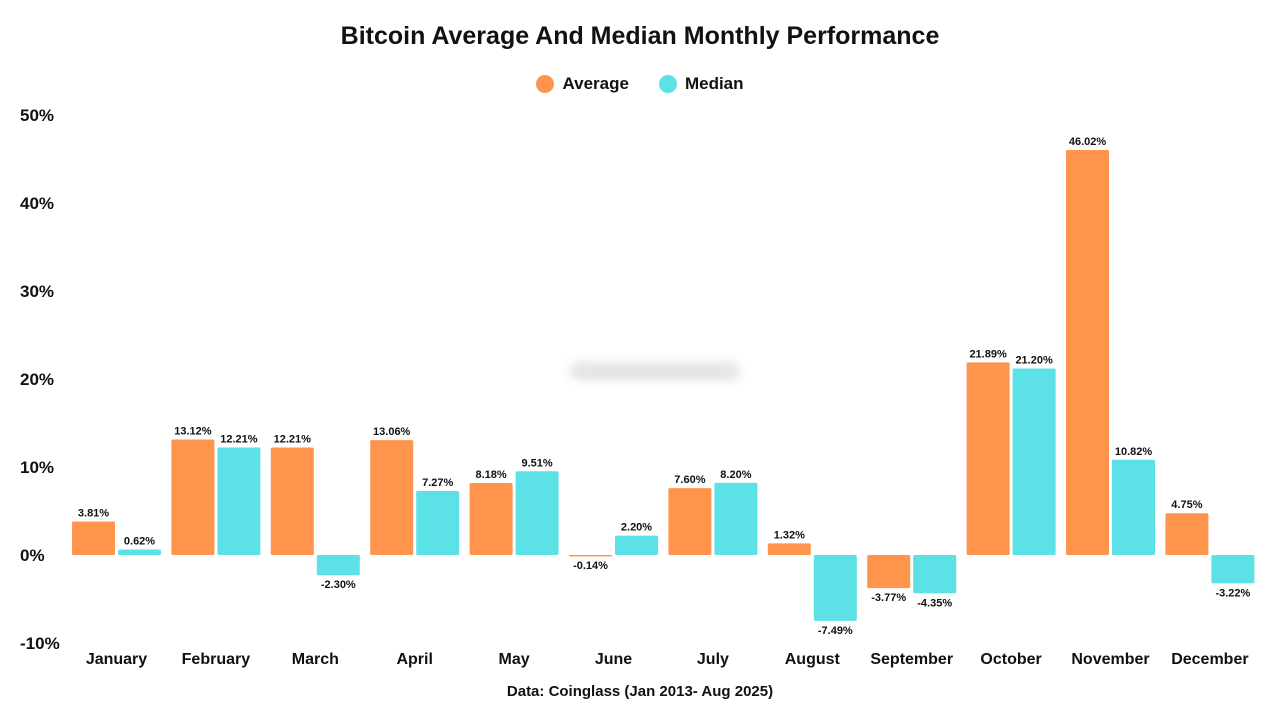 The image size is (1280, 711). I want to click on bar-average-april, so click(392, 497).